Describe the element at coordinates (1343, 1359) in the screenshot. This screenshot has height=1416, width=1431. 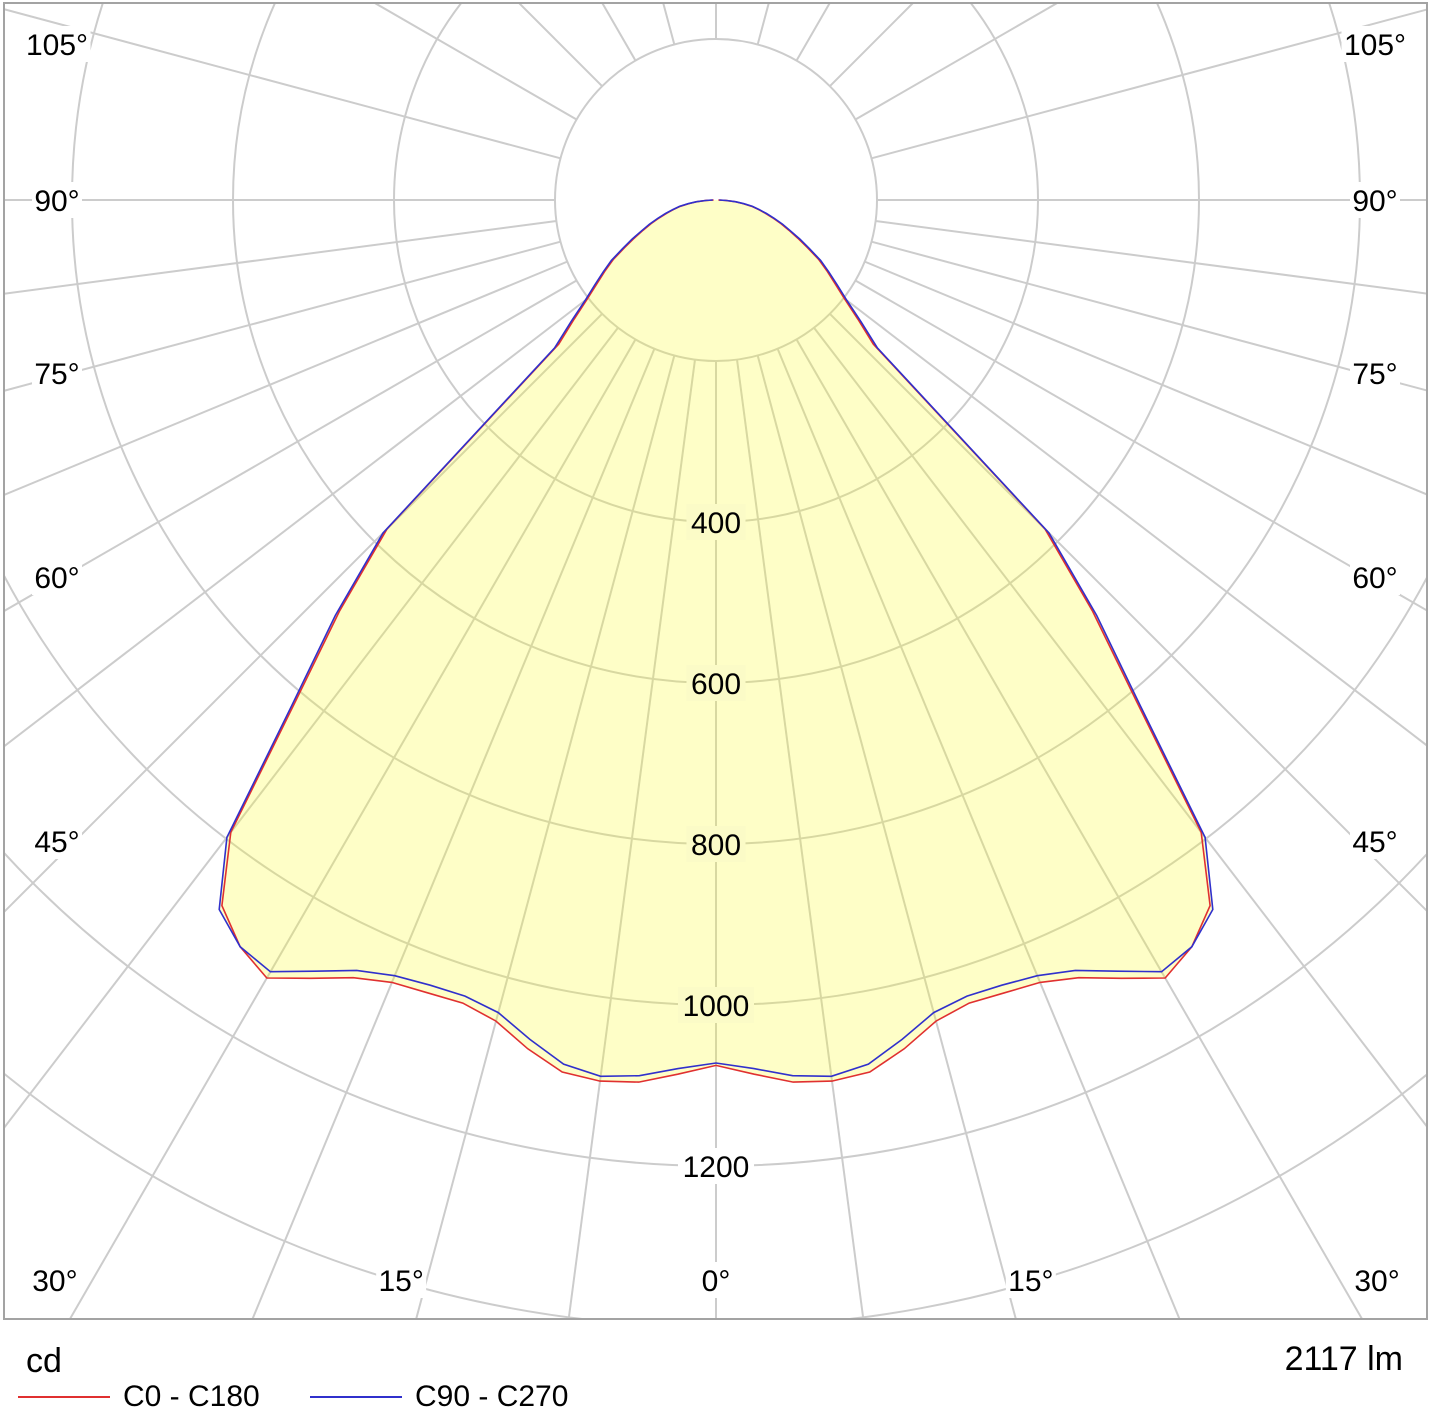
I see `luminous-flux-label: 2117 lm` at that location.